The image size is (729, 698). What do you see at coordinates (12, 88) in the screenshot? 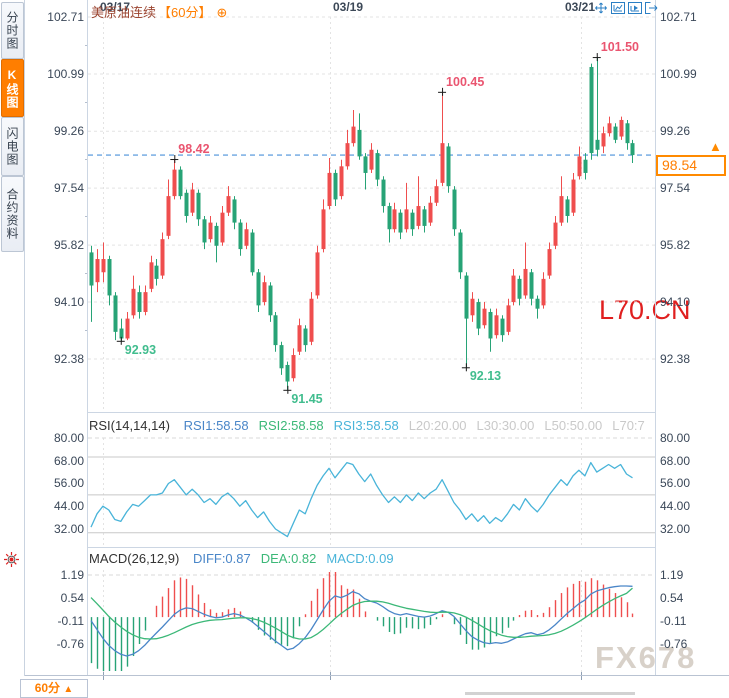
I see `sidebar-tab-1: K线图` at bounding box center [12, 88].